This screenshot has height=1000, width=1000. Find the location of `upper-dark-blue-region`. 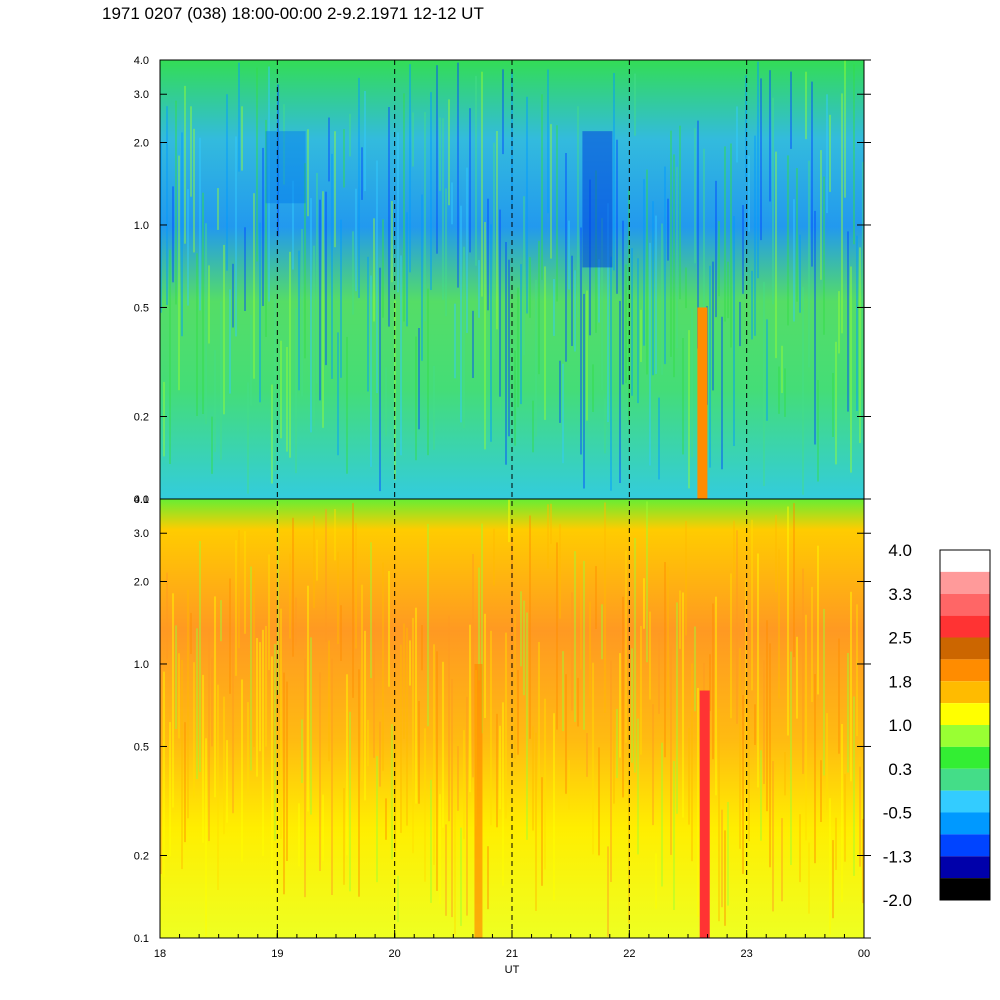

upper-dark-blue-region is located at coordinates (597, 199).